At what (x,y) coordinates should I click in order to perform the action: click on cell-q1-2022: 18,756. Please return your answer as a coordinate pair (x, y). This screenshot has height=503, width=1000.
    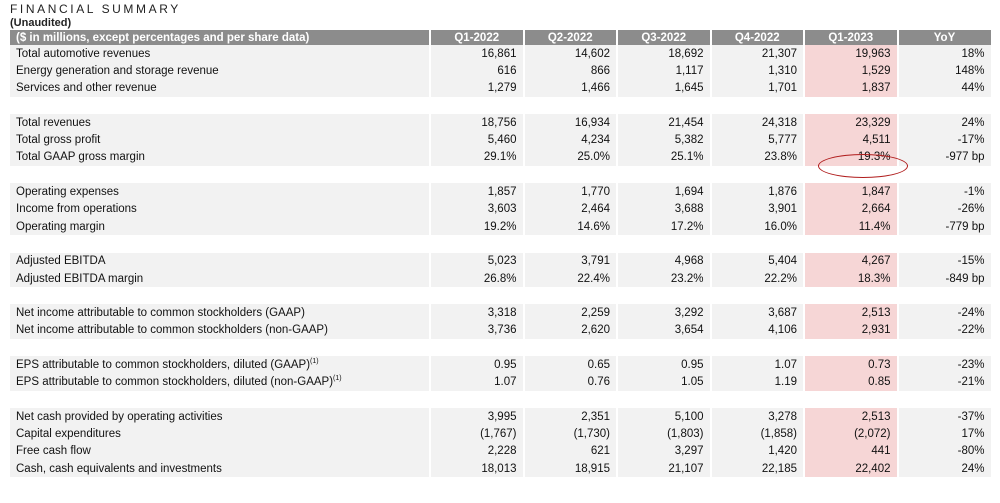
    Looking at the image, I should click on (477, 123).